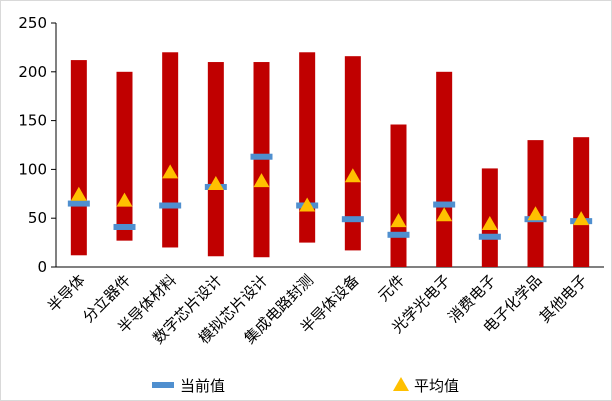  Describe the element at coordinates (163, 385) in the screenshot. I see `legend-current-swatch` at that location.